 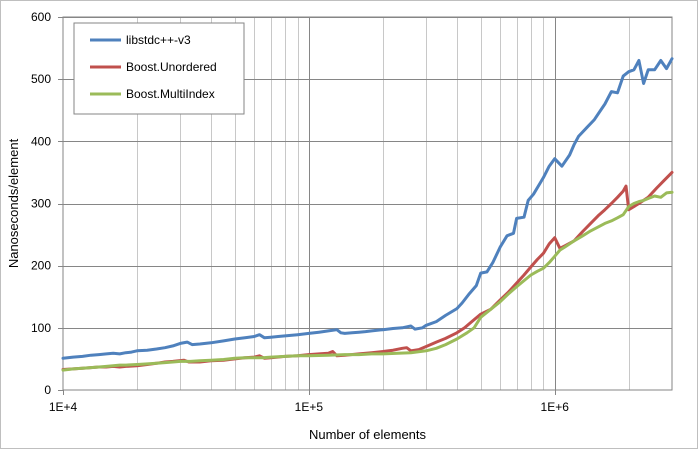 I want to click on y-tick-label: 200, so click(x=41, y=266).